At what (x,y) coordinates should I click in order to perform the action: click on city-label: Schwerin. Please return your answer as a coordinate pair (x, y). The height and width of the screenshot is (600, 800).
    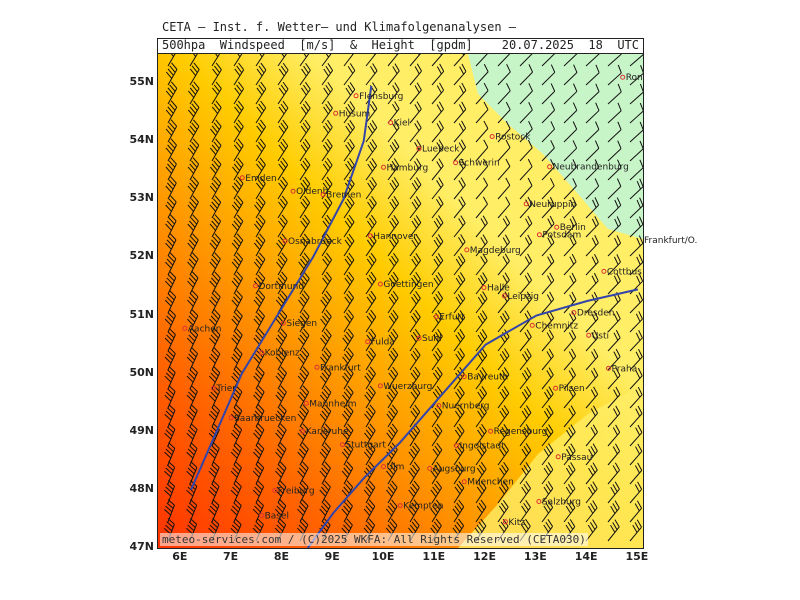
    Looking at the image, I should click on (479, 164).